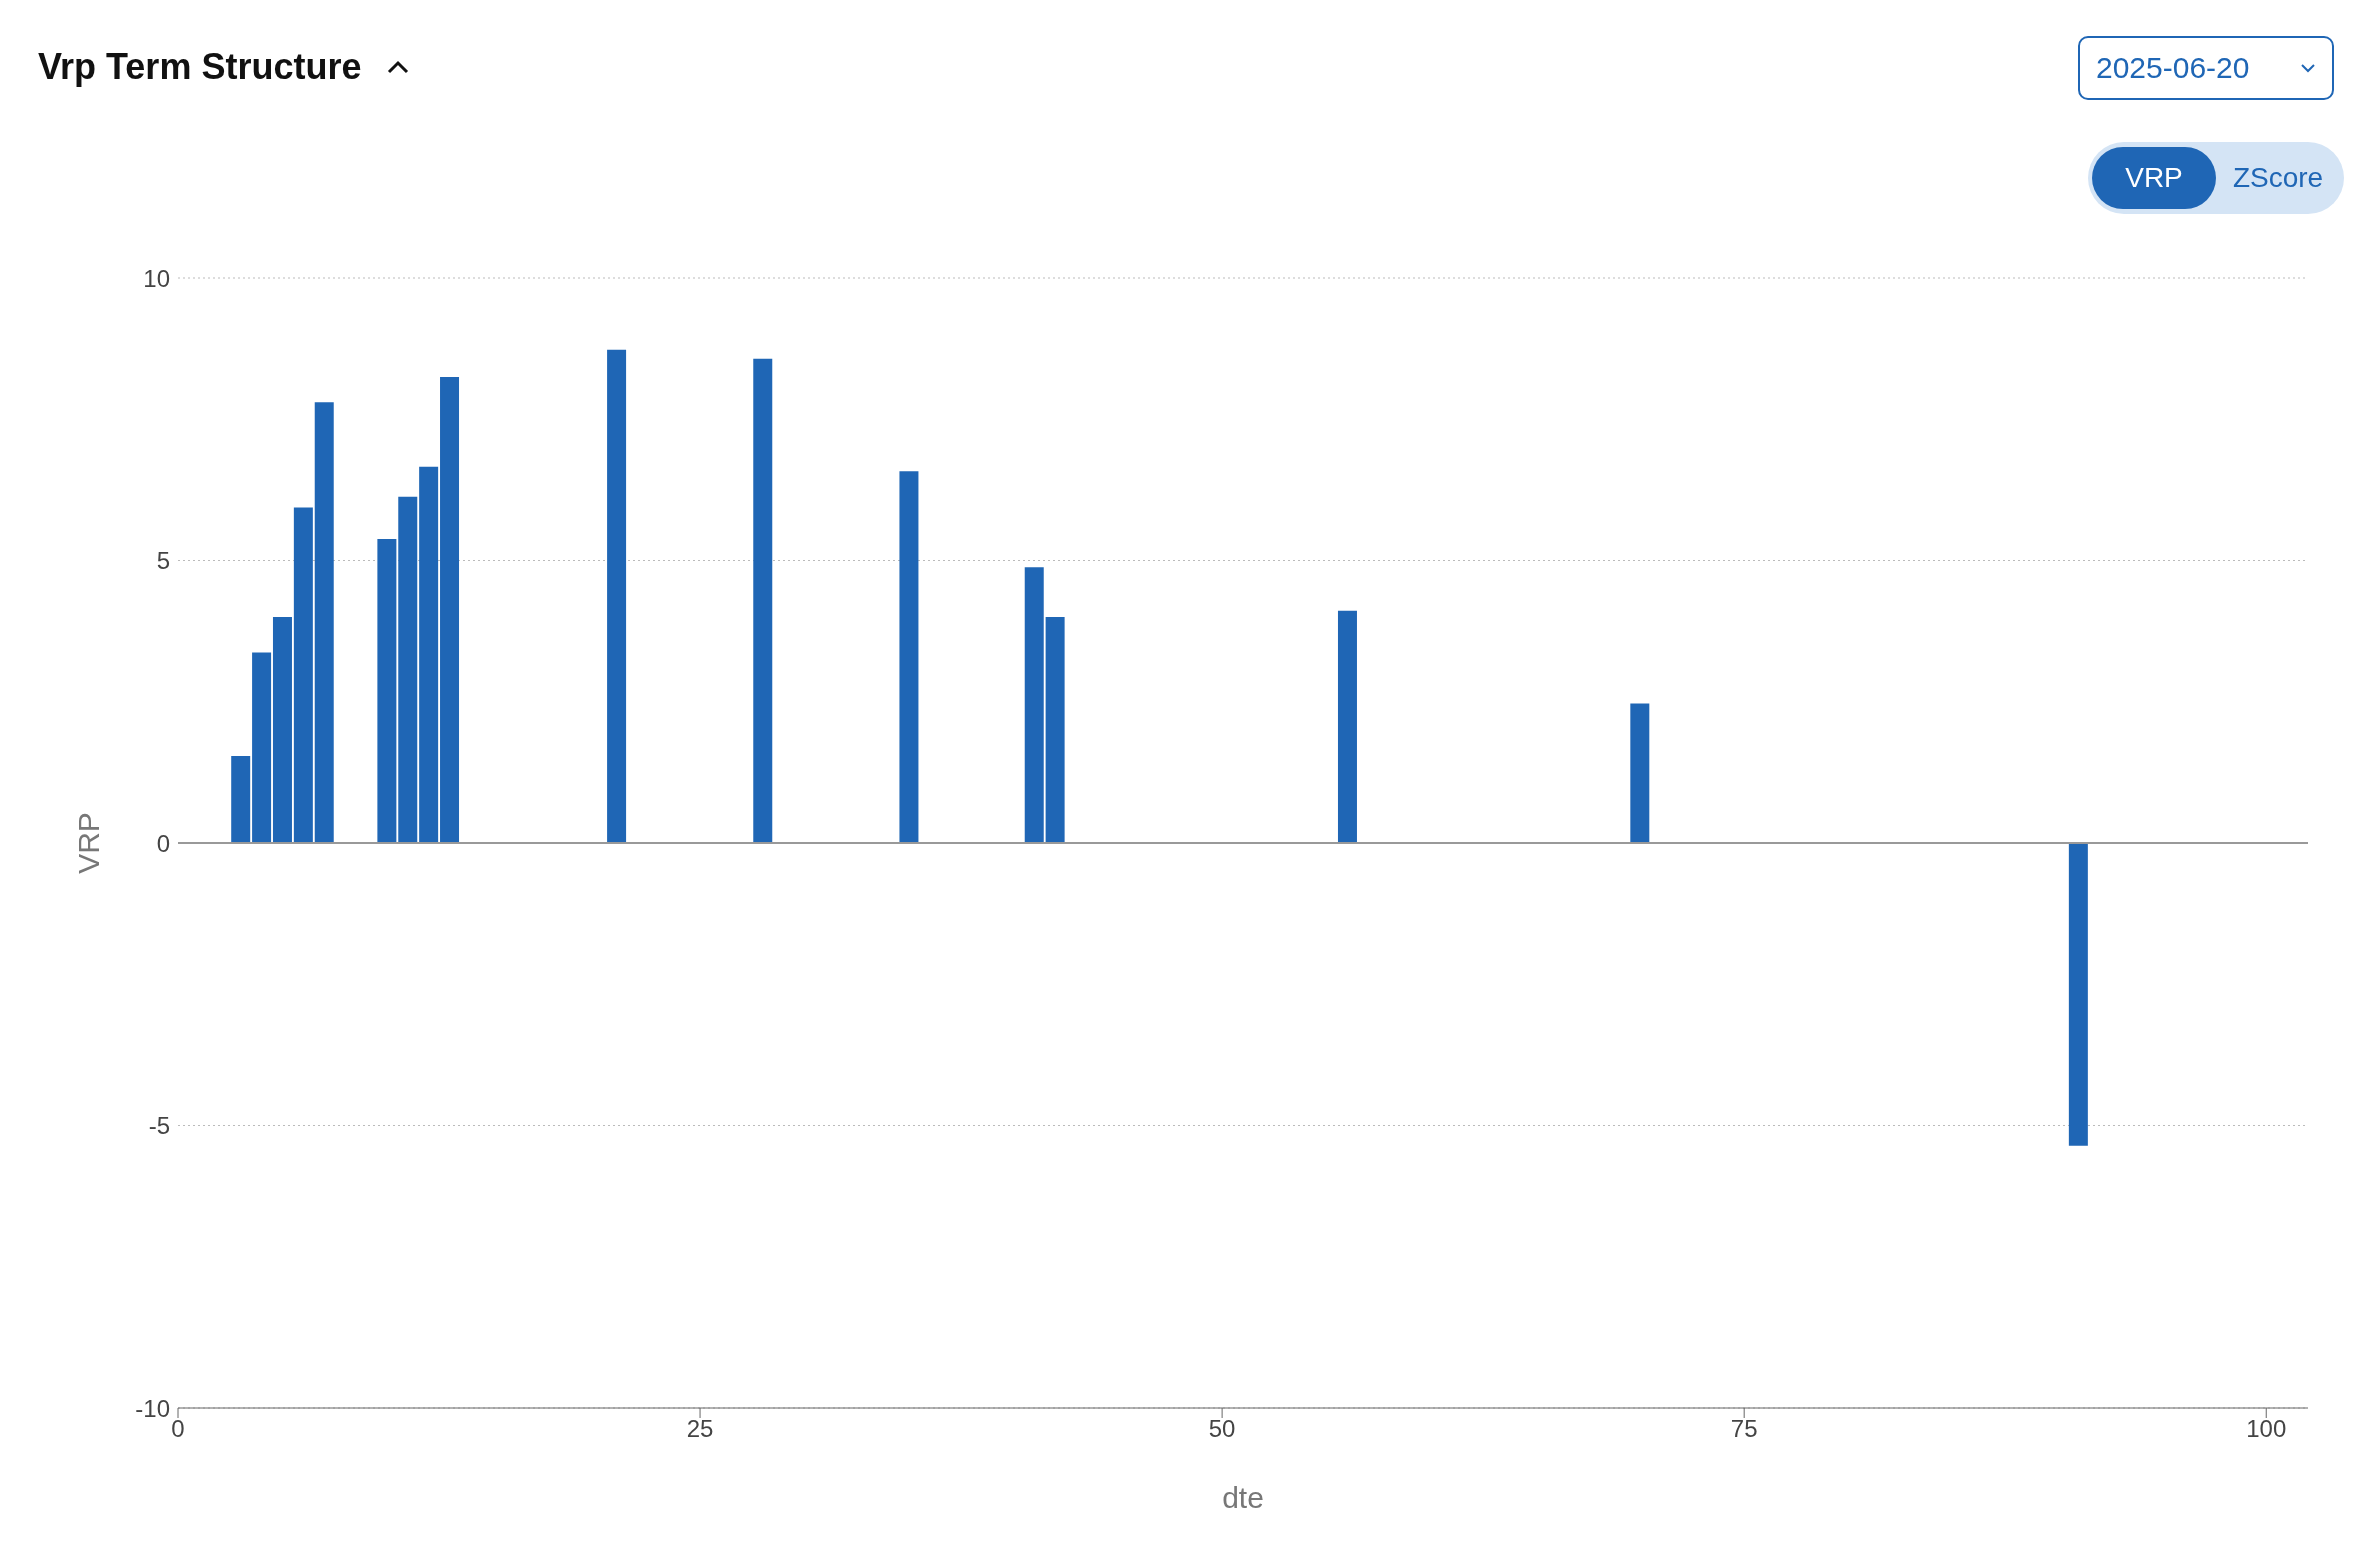  Describe the element at coordinates (2206, 68) in the screenshot. I see `date-dropdown: 2025-06-20` at that location.